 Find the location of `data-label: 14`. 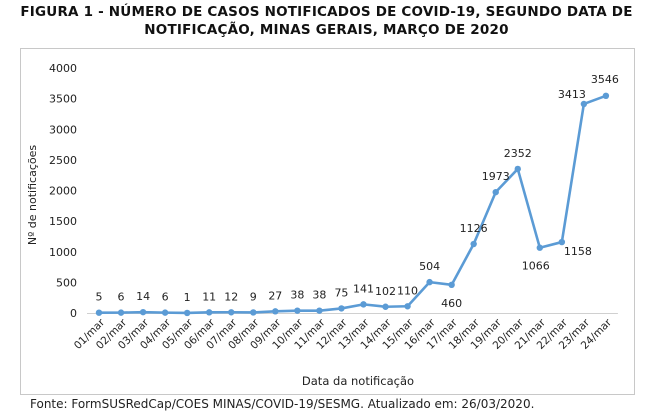

data-label: 14 is located at coordinates (143, 296).